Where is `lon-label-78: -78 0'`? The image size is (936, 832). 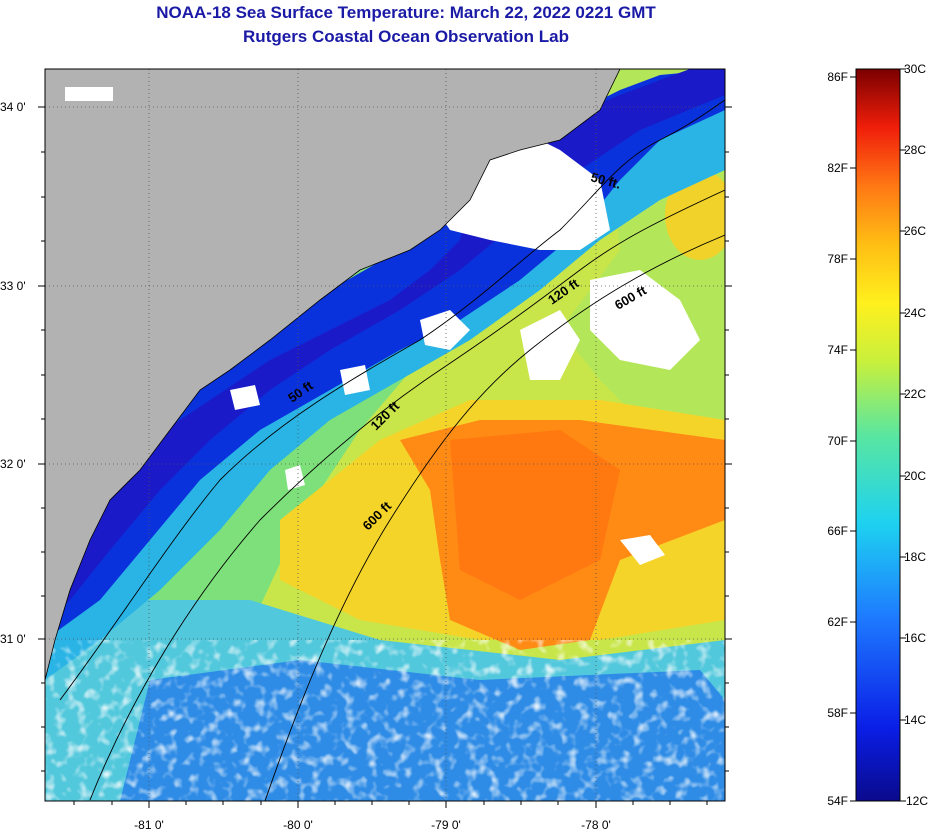 lon-label-78: -78 0' is located at coordinates (596, 825).